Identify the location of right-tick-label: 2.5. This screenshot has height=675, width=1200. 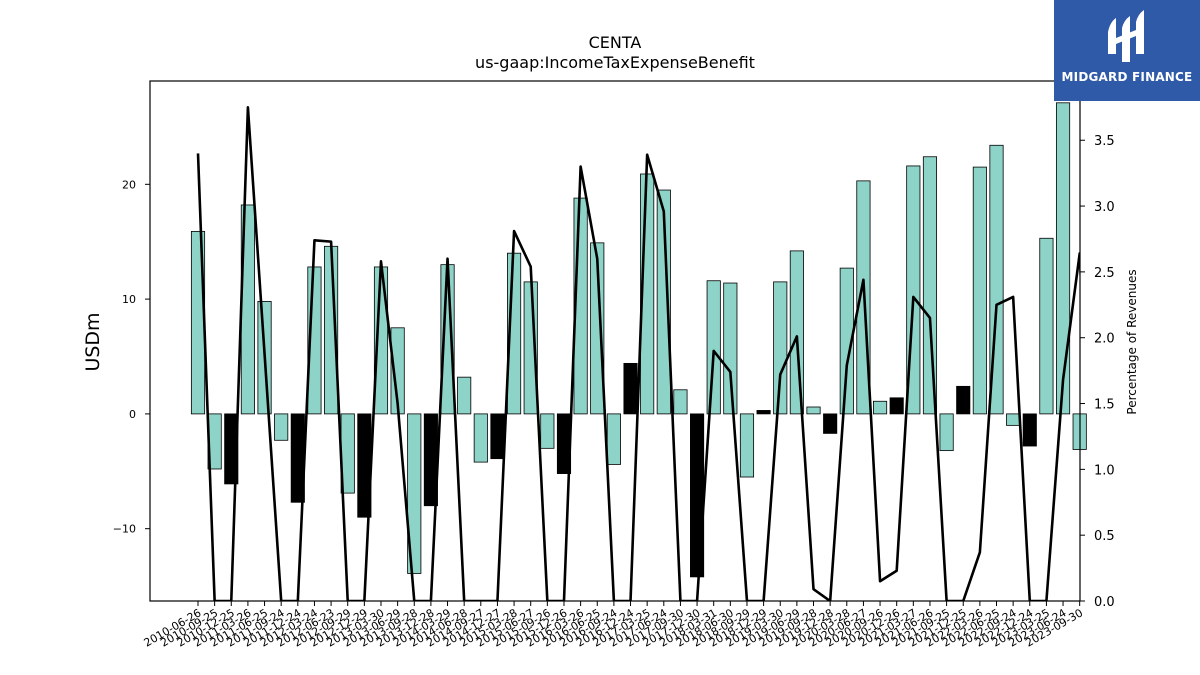
(1104, 273).